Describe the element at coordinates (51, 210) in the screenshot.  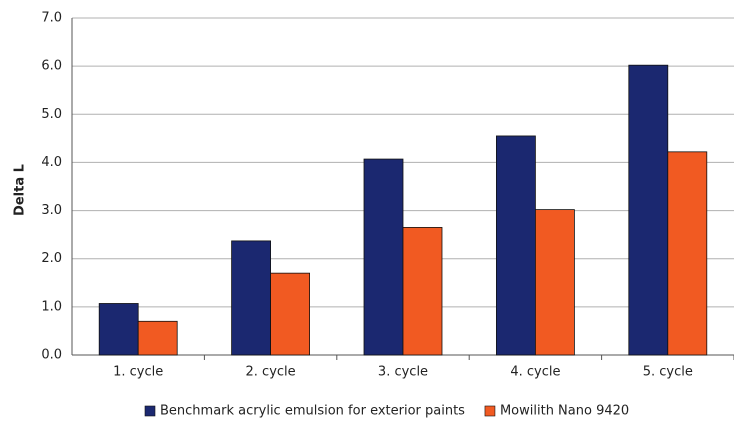
I see `y-tick-label: 3.0` at that location.